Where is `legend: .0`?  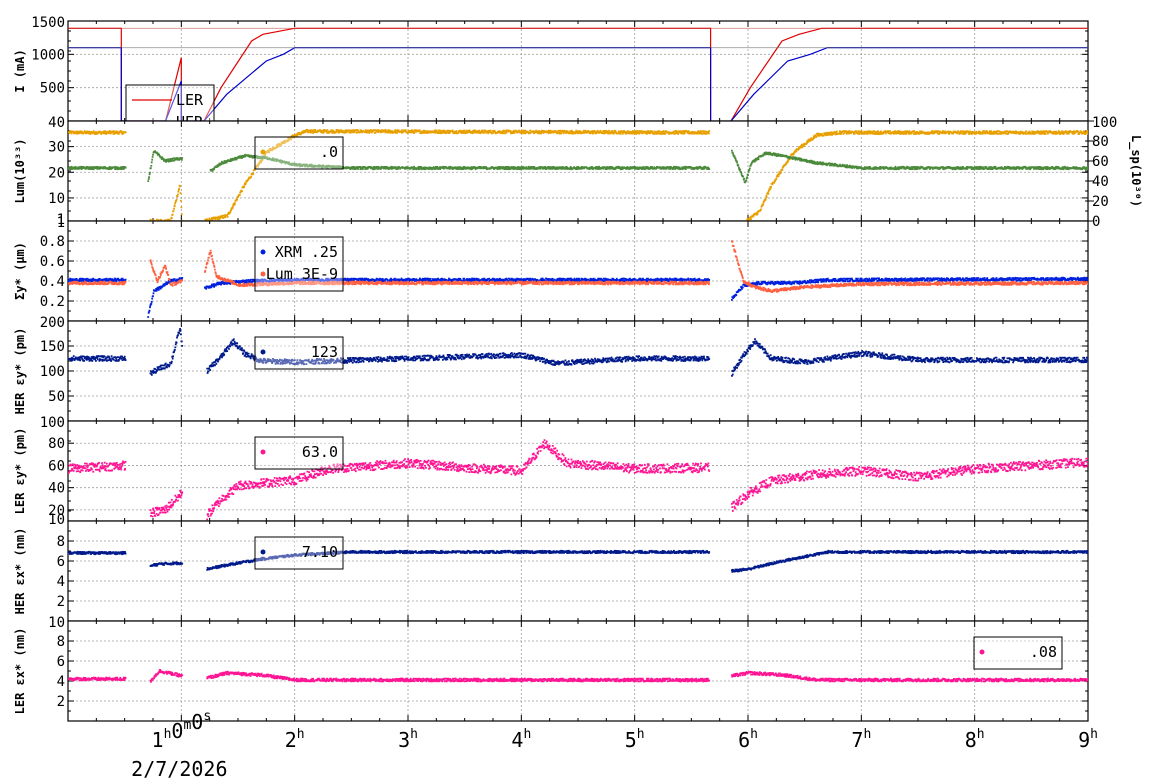 legend: .0 is located at coordinates (299, 153).